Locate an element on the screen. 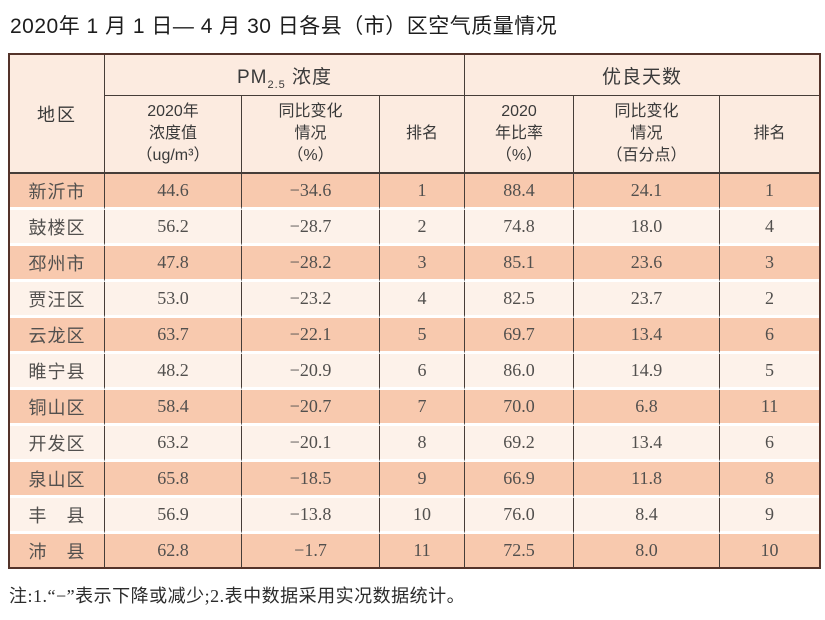 The height and width of the screenshot is (620, 825). good-rank-cell: 5 is located at coordinates (770, 372).